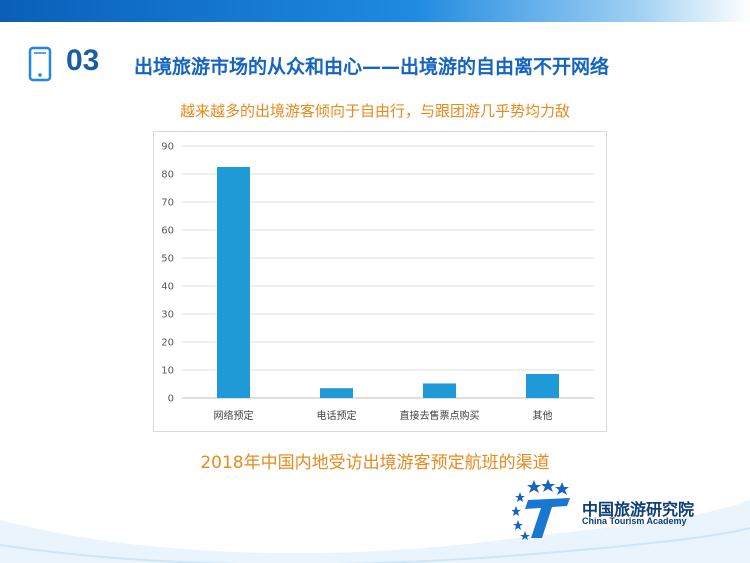  I want to click on y-tick-label: 80, so click(167, 175).